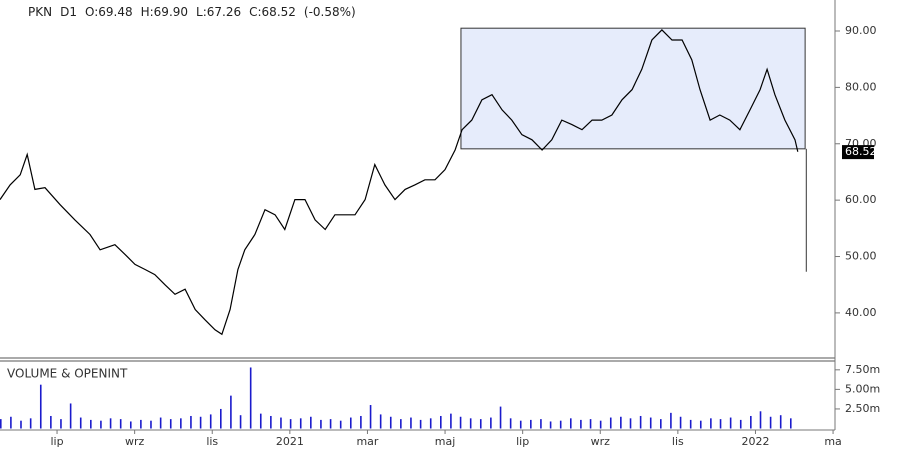  I want to click on header-item: C:68.52, so click(272, 12).